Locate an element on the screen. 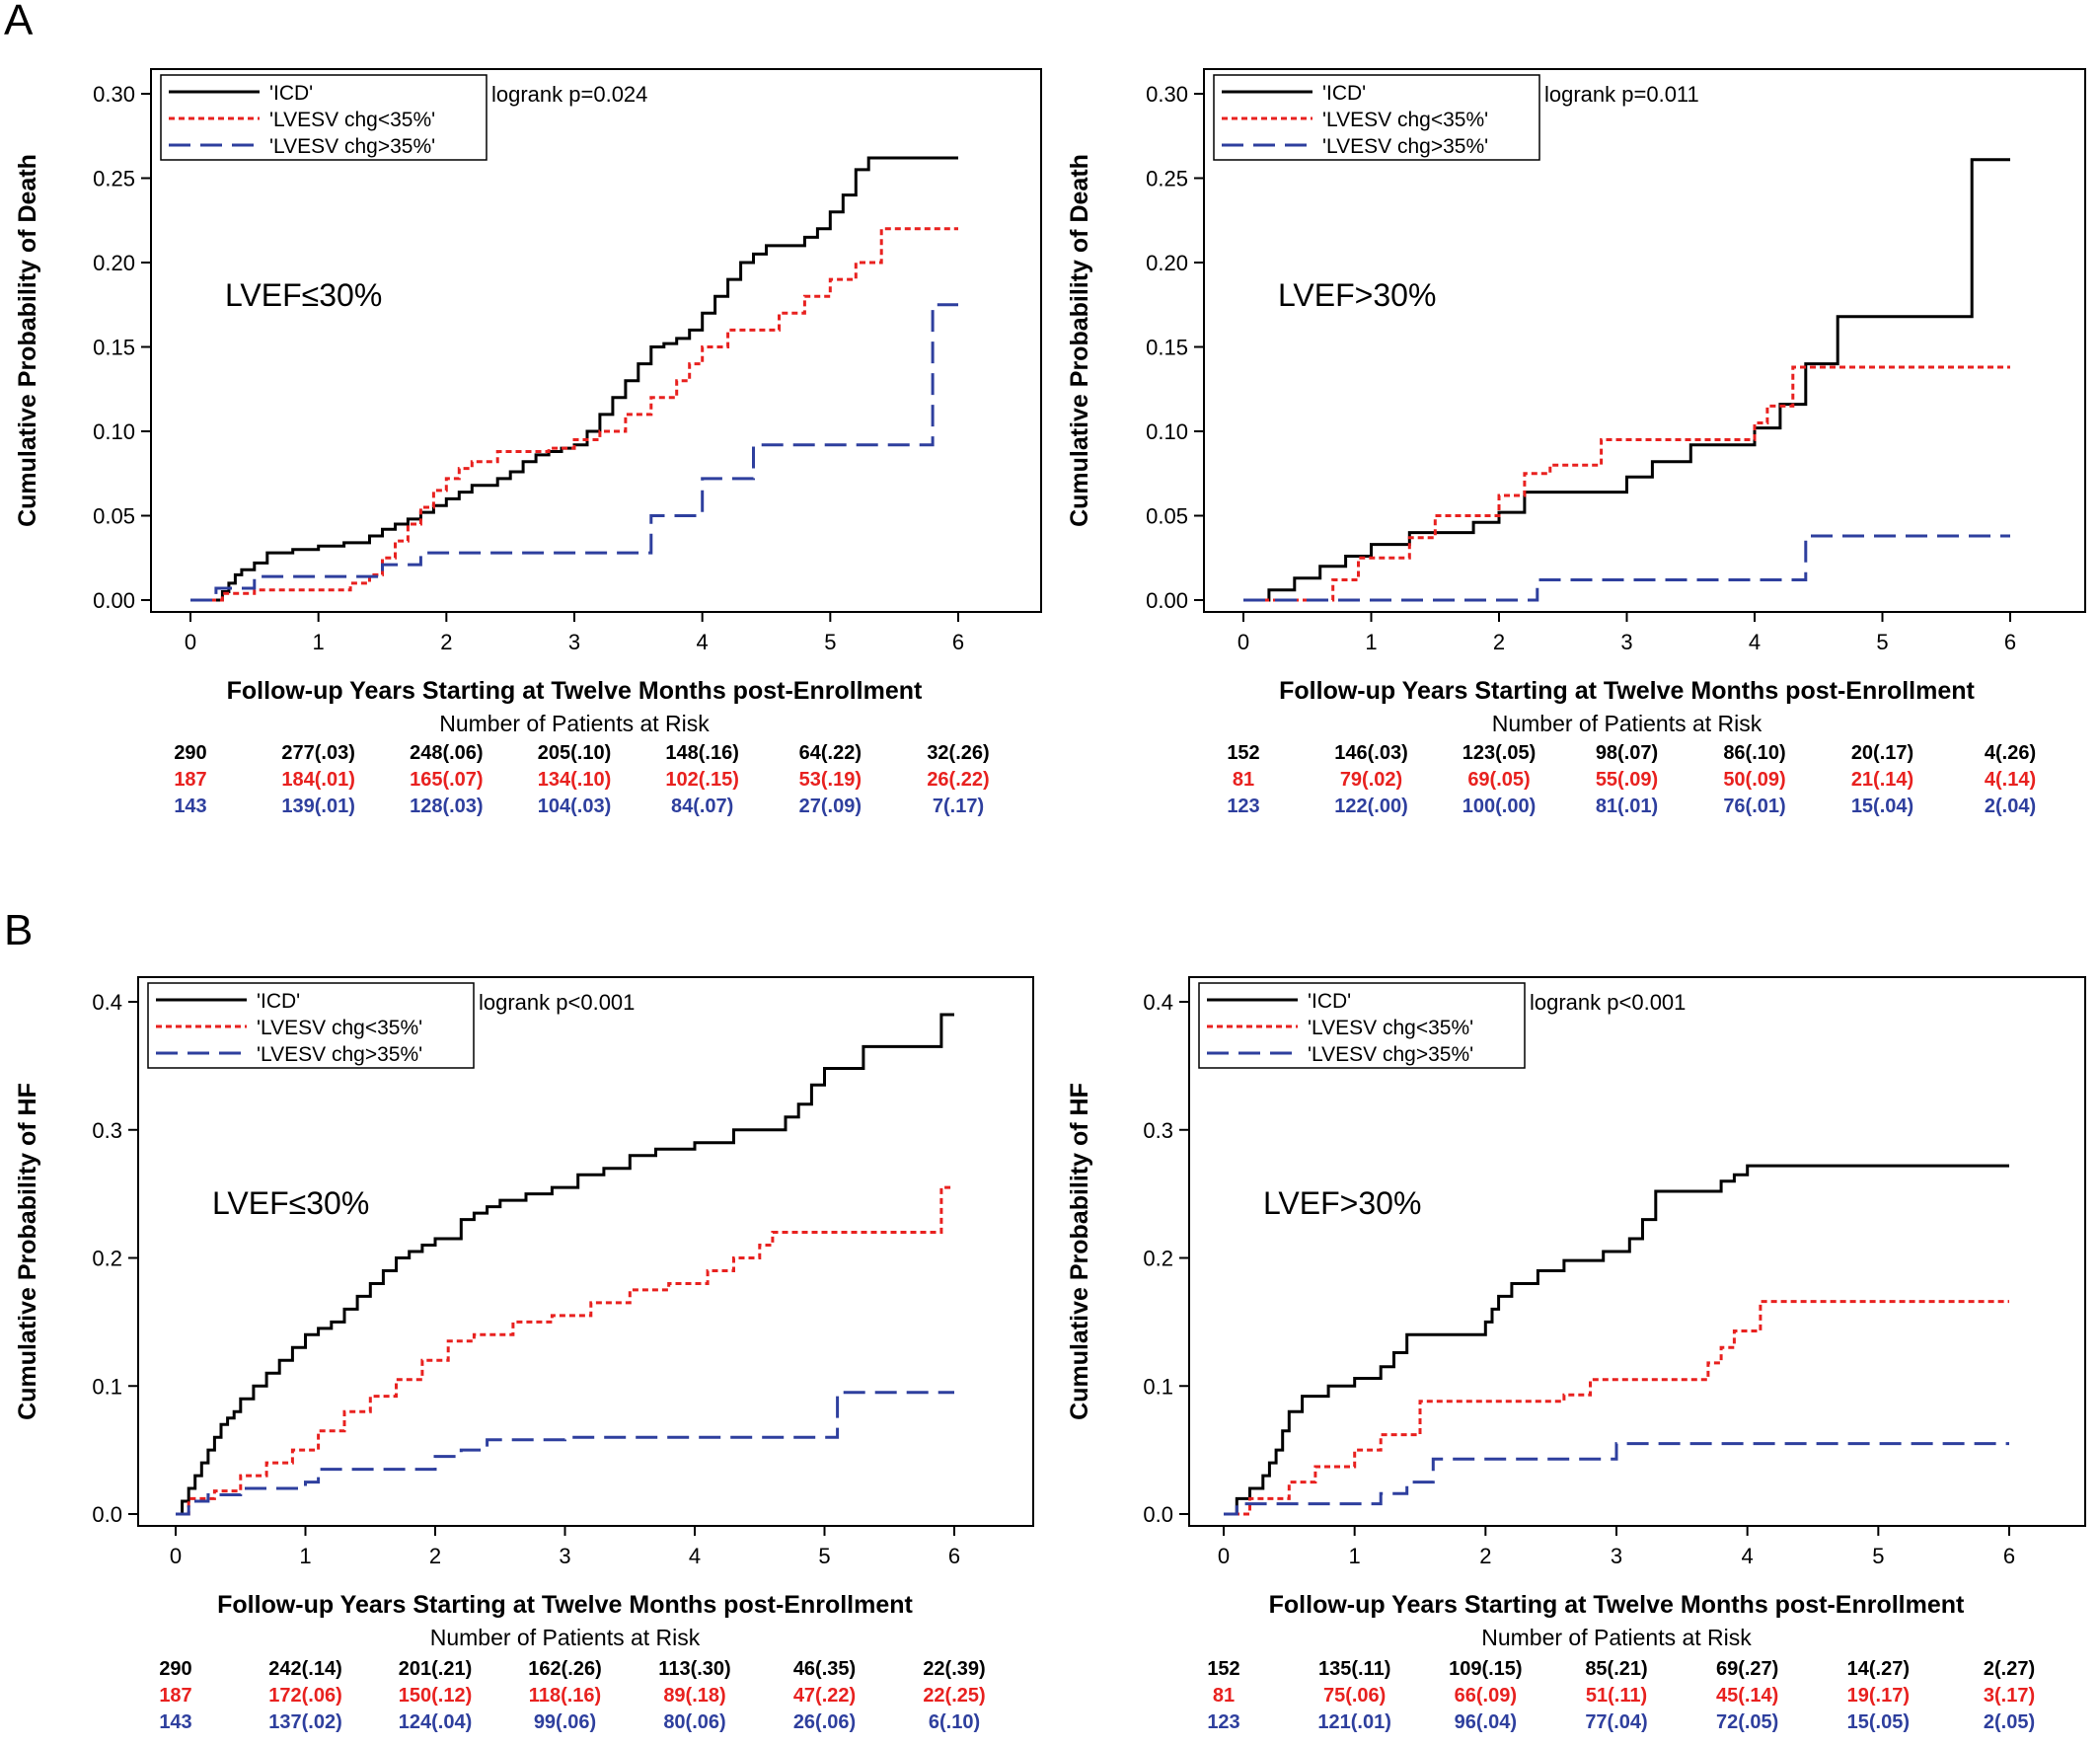  risk-cell-icd: 146(.03) is located at coordinates (1371, 753).